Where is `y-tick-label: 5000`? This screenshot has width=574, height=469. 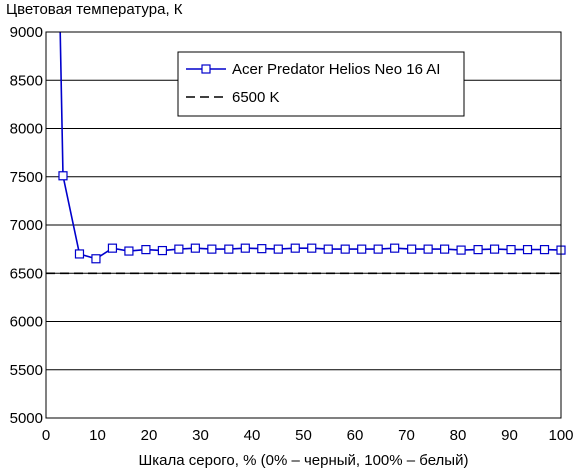 y-tick-label: 5000 is located at coordinates (26, 418).